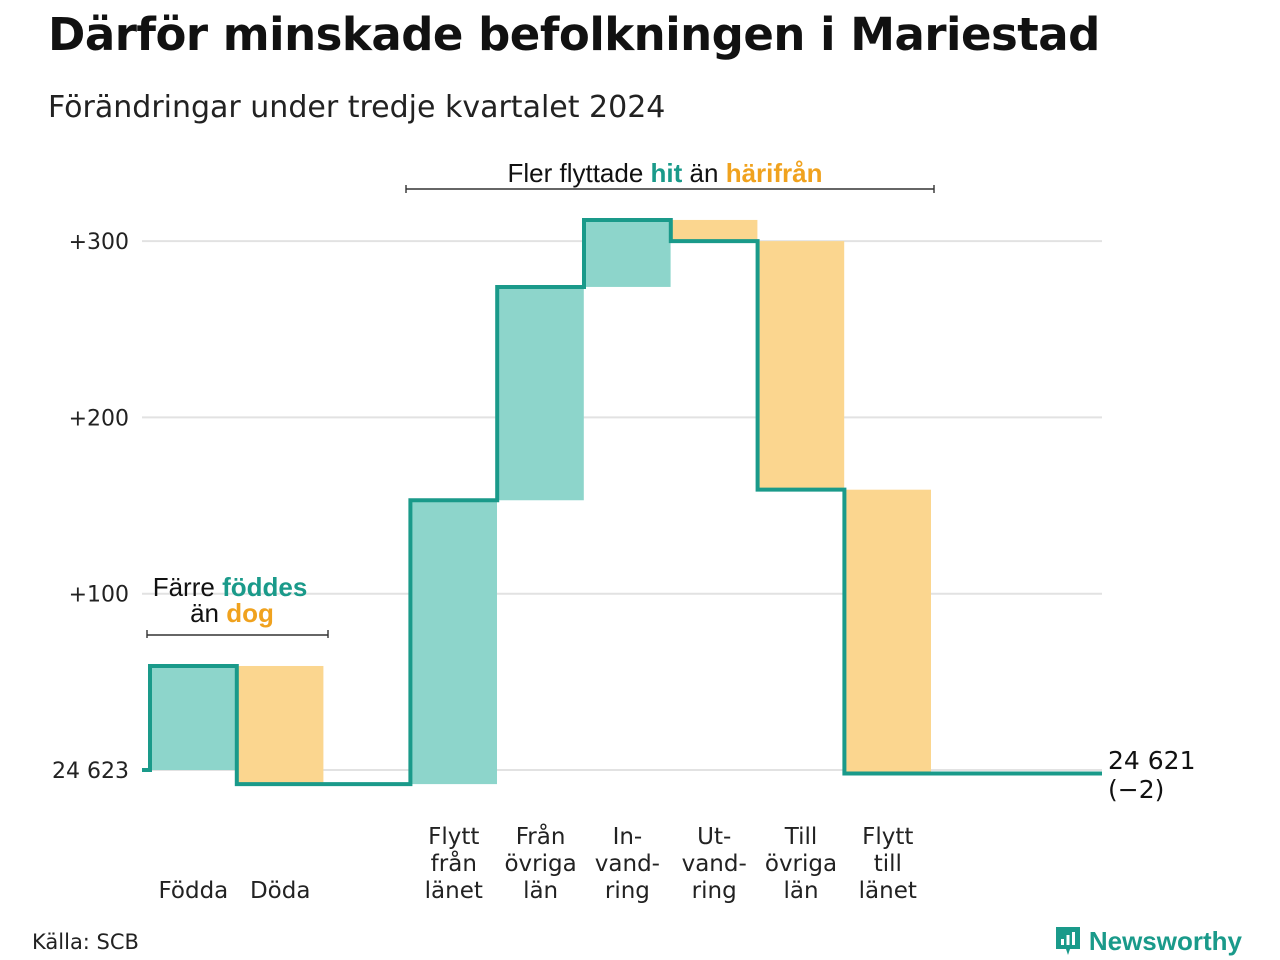 This screenshot has width=1280, height=960. What do you see at coordinates (627, 864) in the screenshot?
I see `x-category-label: In-vand-ring` at bounding box center [627, 864].